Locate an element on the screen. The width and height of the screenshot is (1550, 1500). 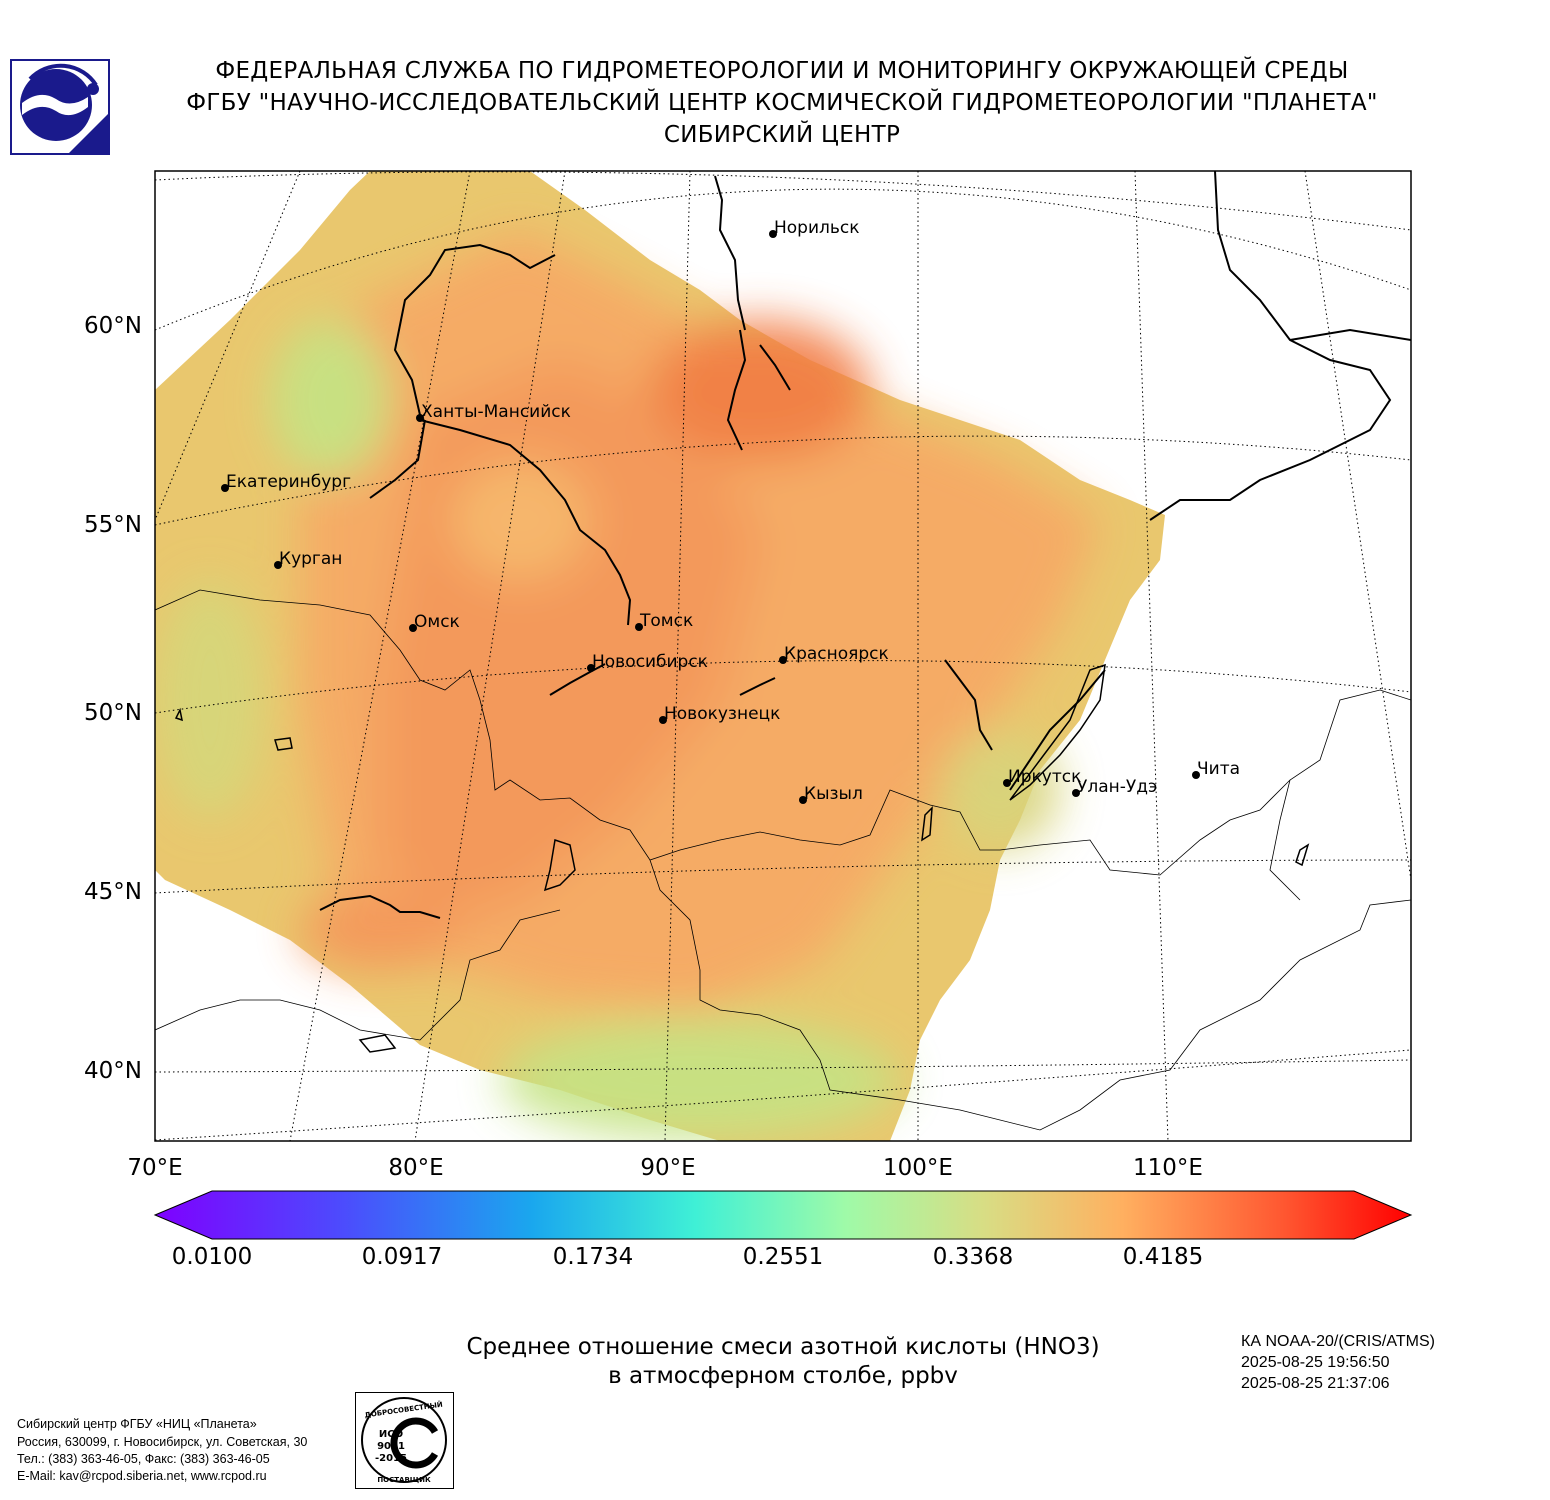
colorbar is located at coordinates (783, 1215).